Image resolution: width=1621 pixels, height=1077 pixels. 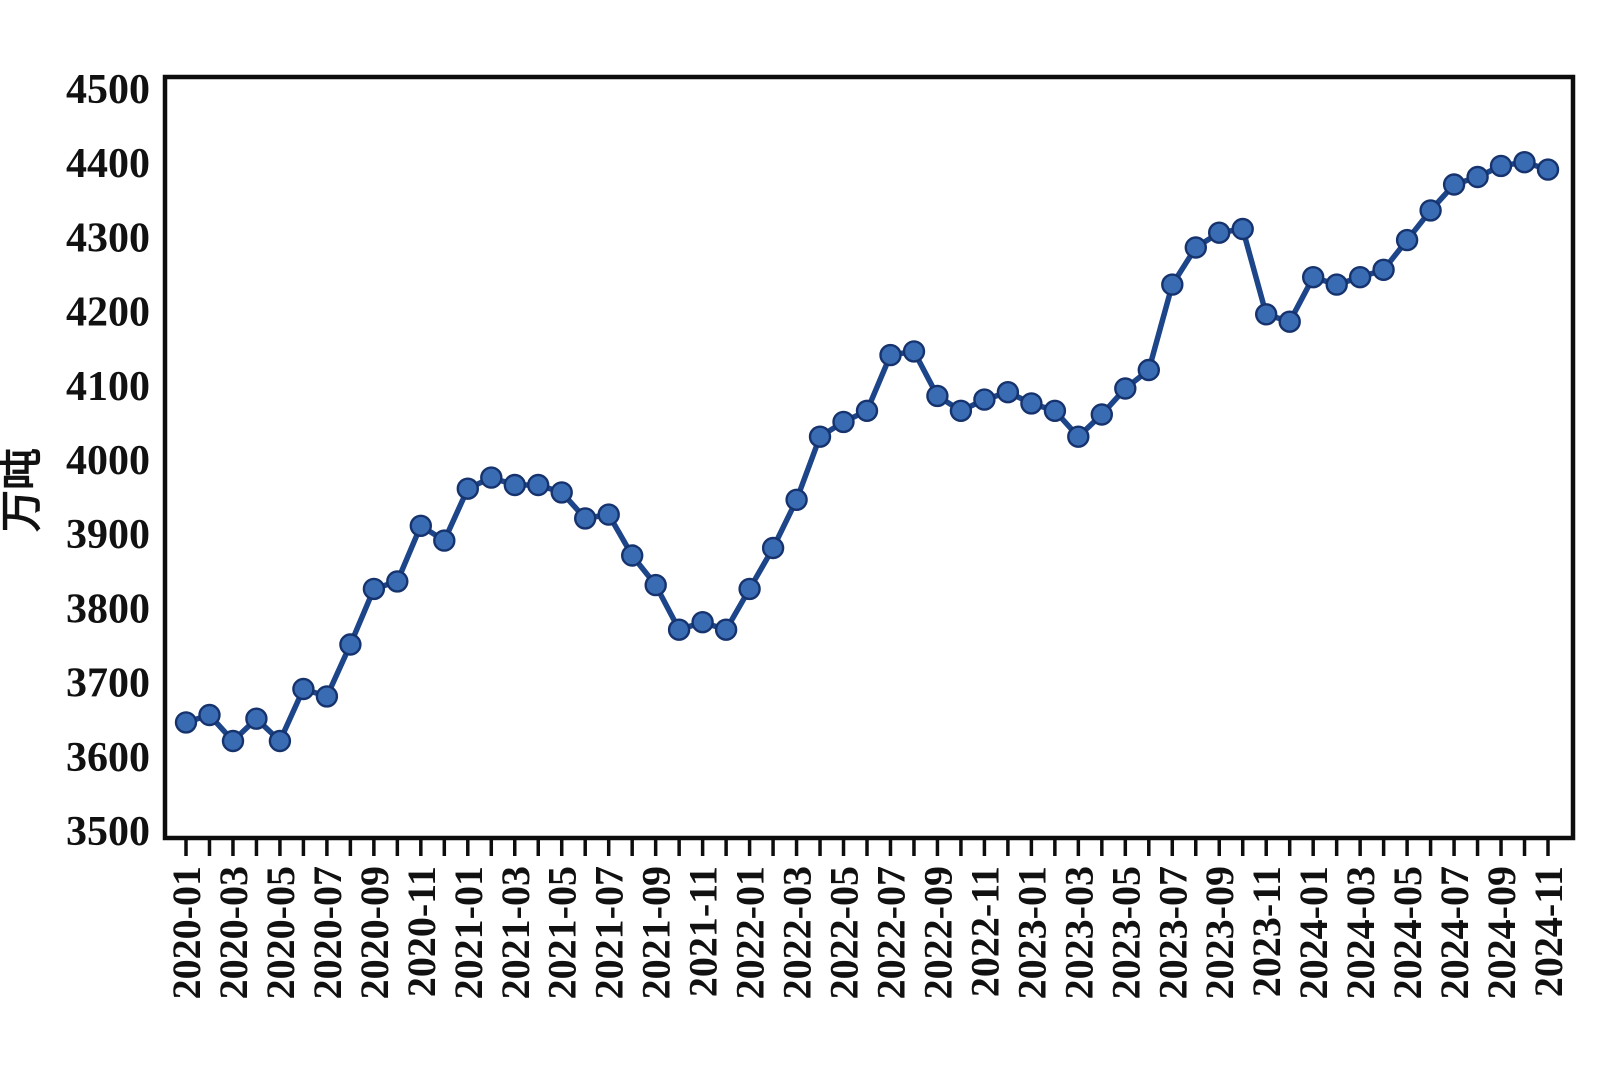 I want to click on x-tick-label: 2020-03, so click(x=233, y=932).